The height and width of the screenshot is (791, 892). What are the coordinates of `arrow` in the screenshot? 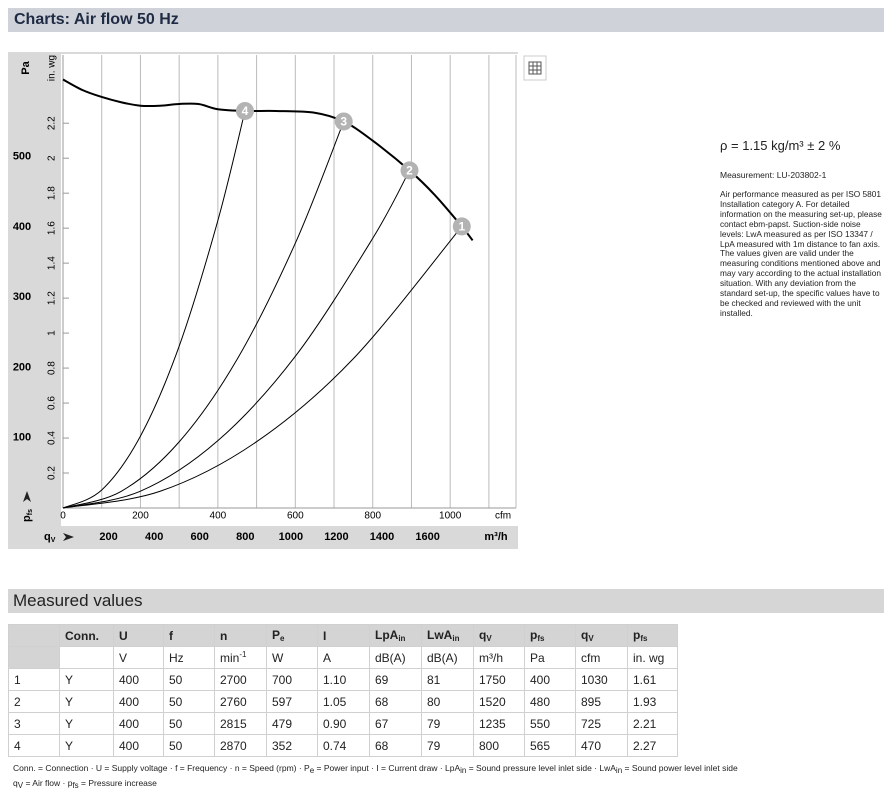 It's located at (27, 496).